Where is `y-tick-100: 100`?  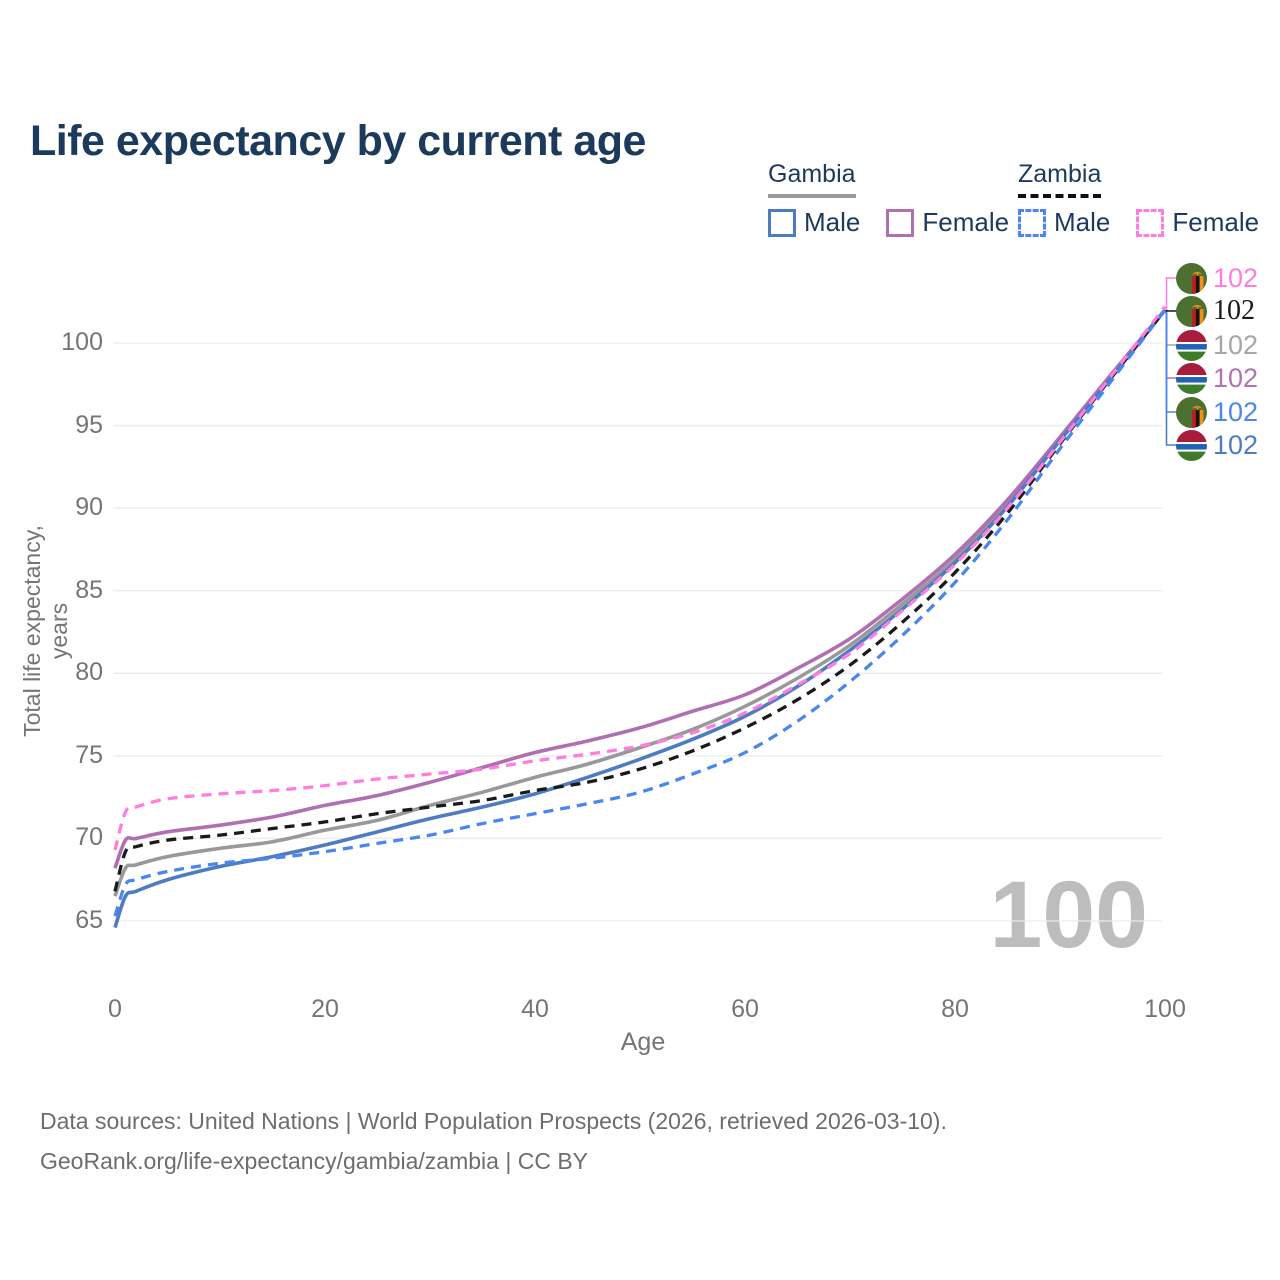
y-tick-100: 100 is located at coordinates (82, 342).